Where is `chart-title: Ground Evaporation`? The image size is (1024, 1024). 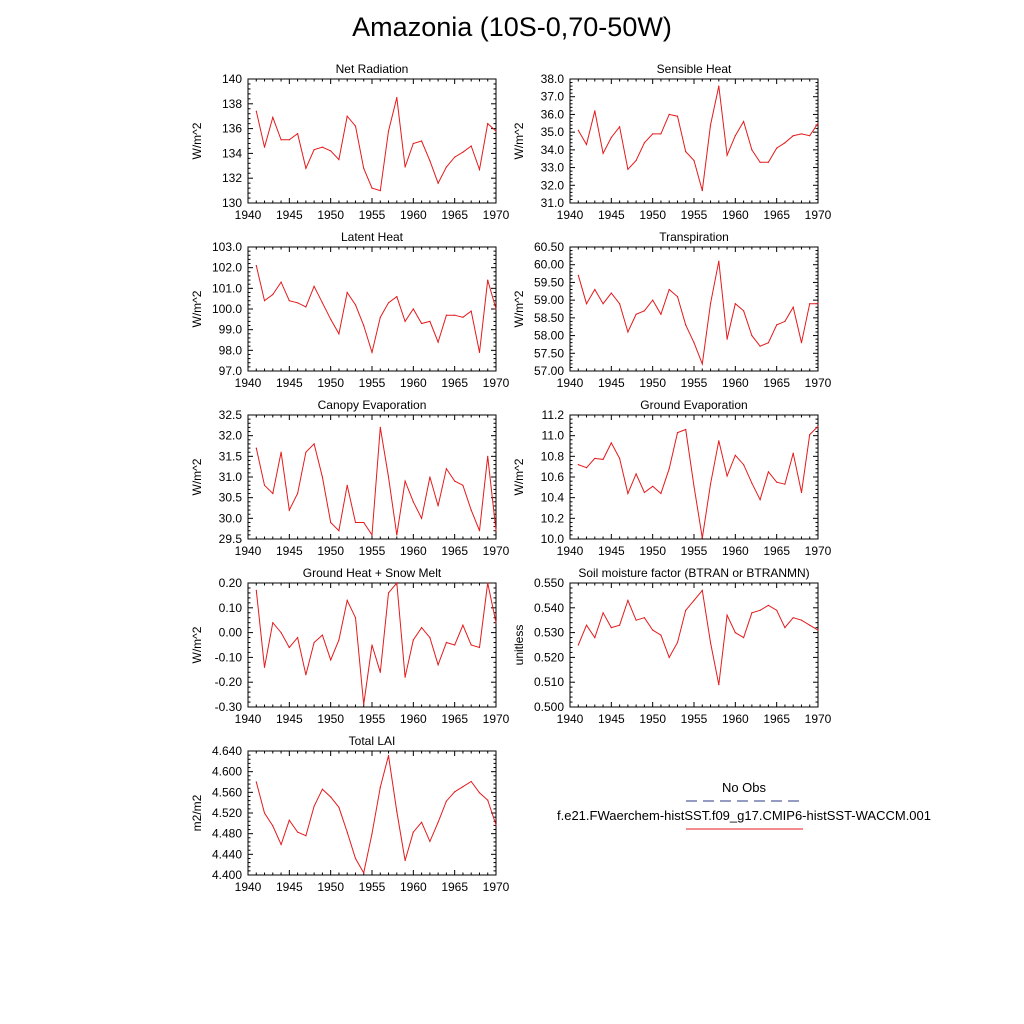 chart-title: Ground Evaporation is located at coordinates (693, 405).